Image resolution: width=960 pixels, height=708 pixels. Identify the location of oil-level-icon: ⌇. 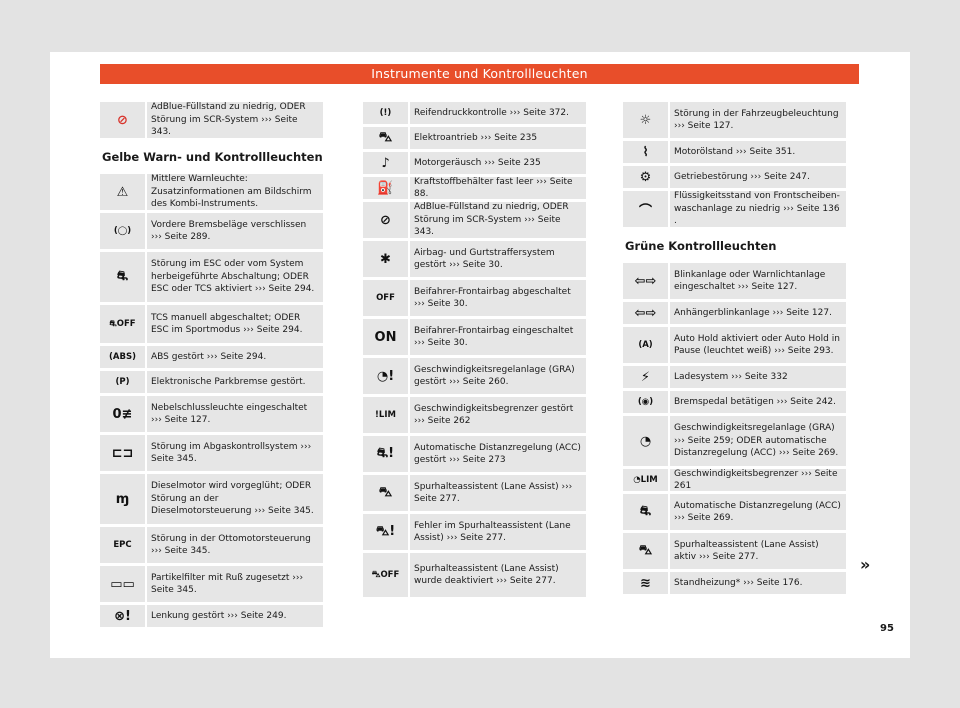
(645, 152).